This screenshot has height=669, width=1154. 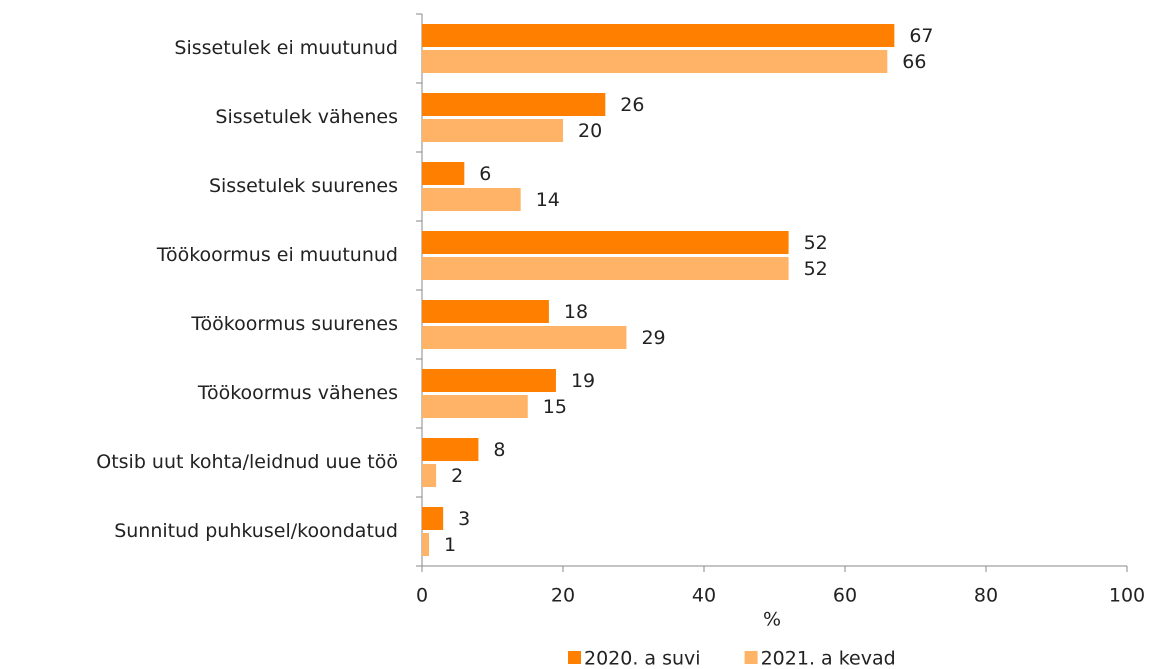 What do you see at coordinates (294, 324) in the screenshot?
I see `y-tick-label: Töökoormus suurenes` at bounding box center [294, 324].